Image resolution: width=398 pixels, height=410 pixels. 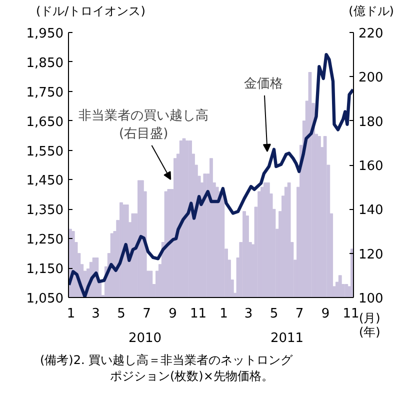 What do you see at coordinates (369, 325) in the screenshot?
I see `x-axis-title: (月) (年)` at bounding box center [369, 325].